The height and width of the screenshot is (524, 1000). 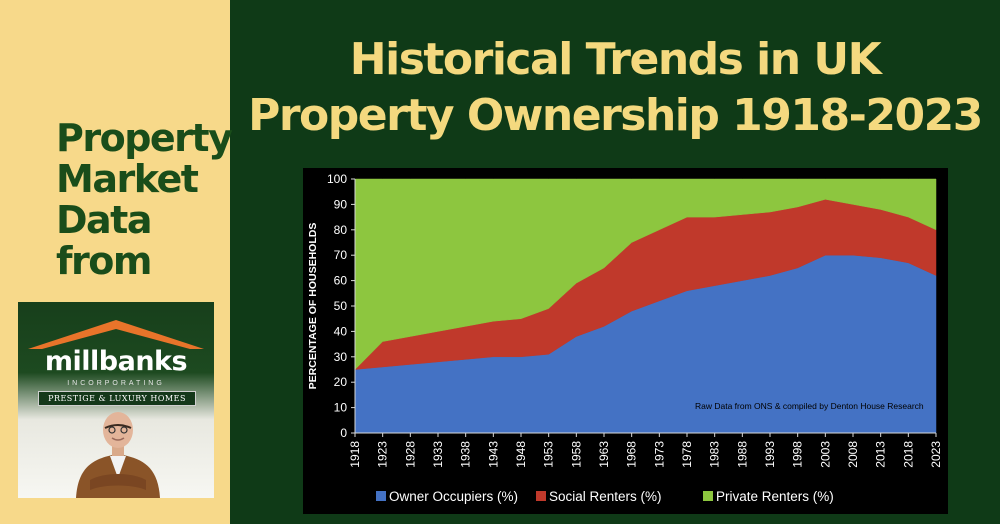 What do you see at coordinates (313, 306) in the screenshot?
I see `y-axis-label: PERCENTAGE OF HOUSEHOLDS` at bounding box center [313, 306].